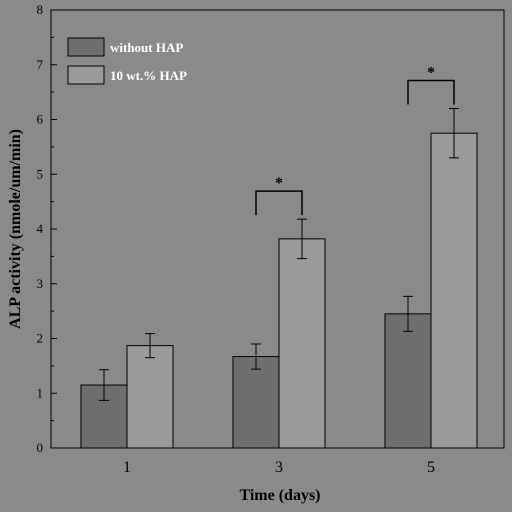 This screenshot has width=512, height=512. Describe the element at coordinates (40, 228) in the screenshot. I see `y-tick-label: 4` at that location.